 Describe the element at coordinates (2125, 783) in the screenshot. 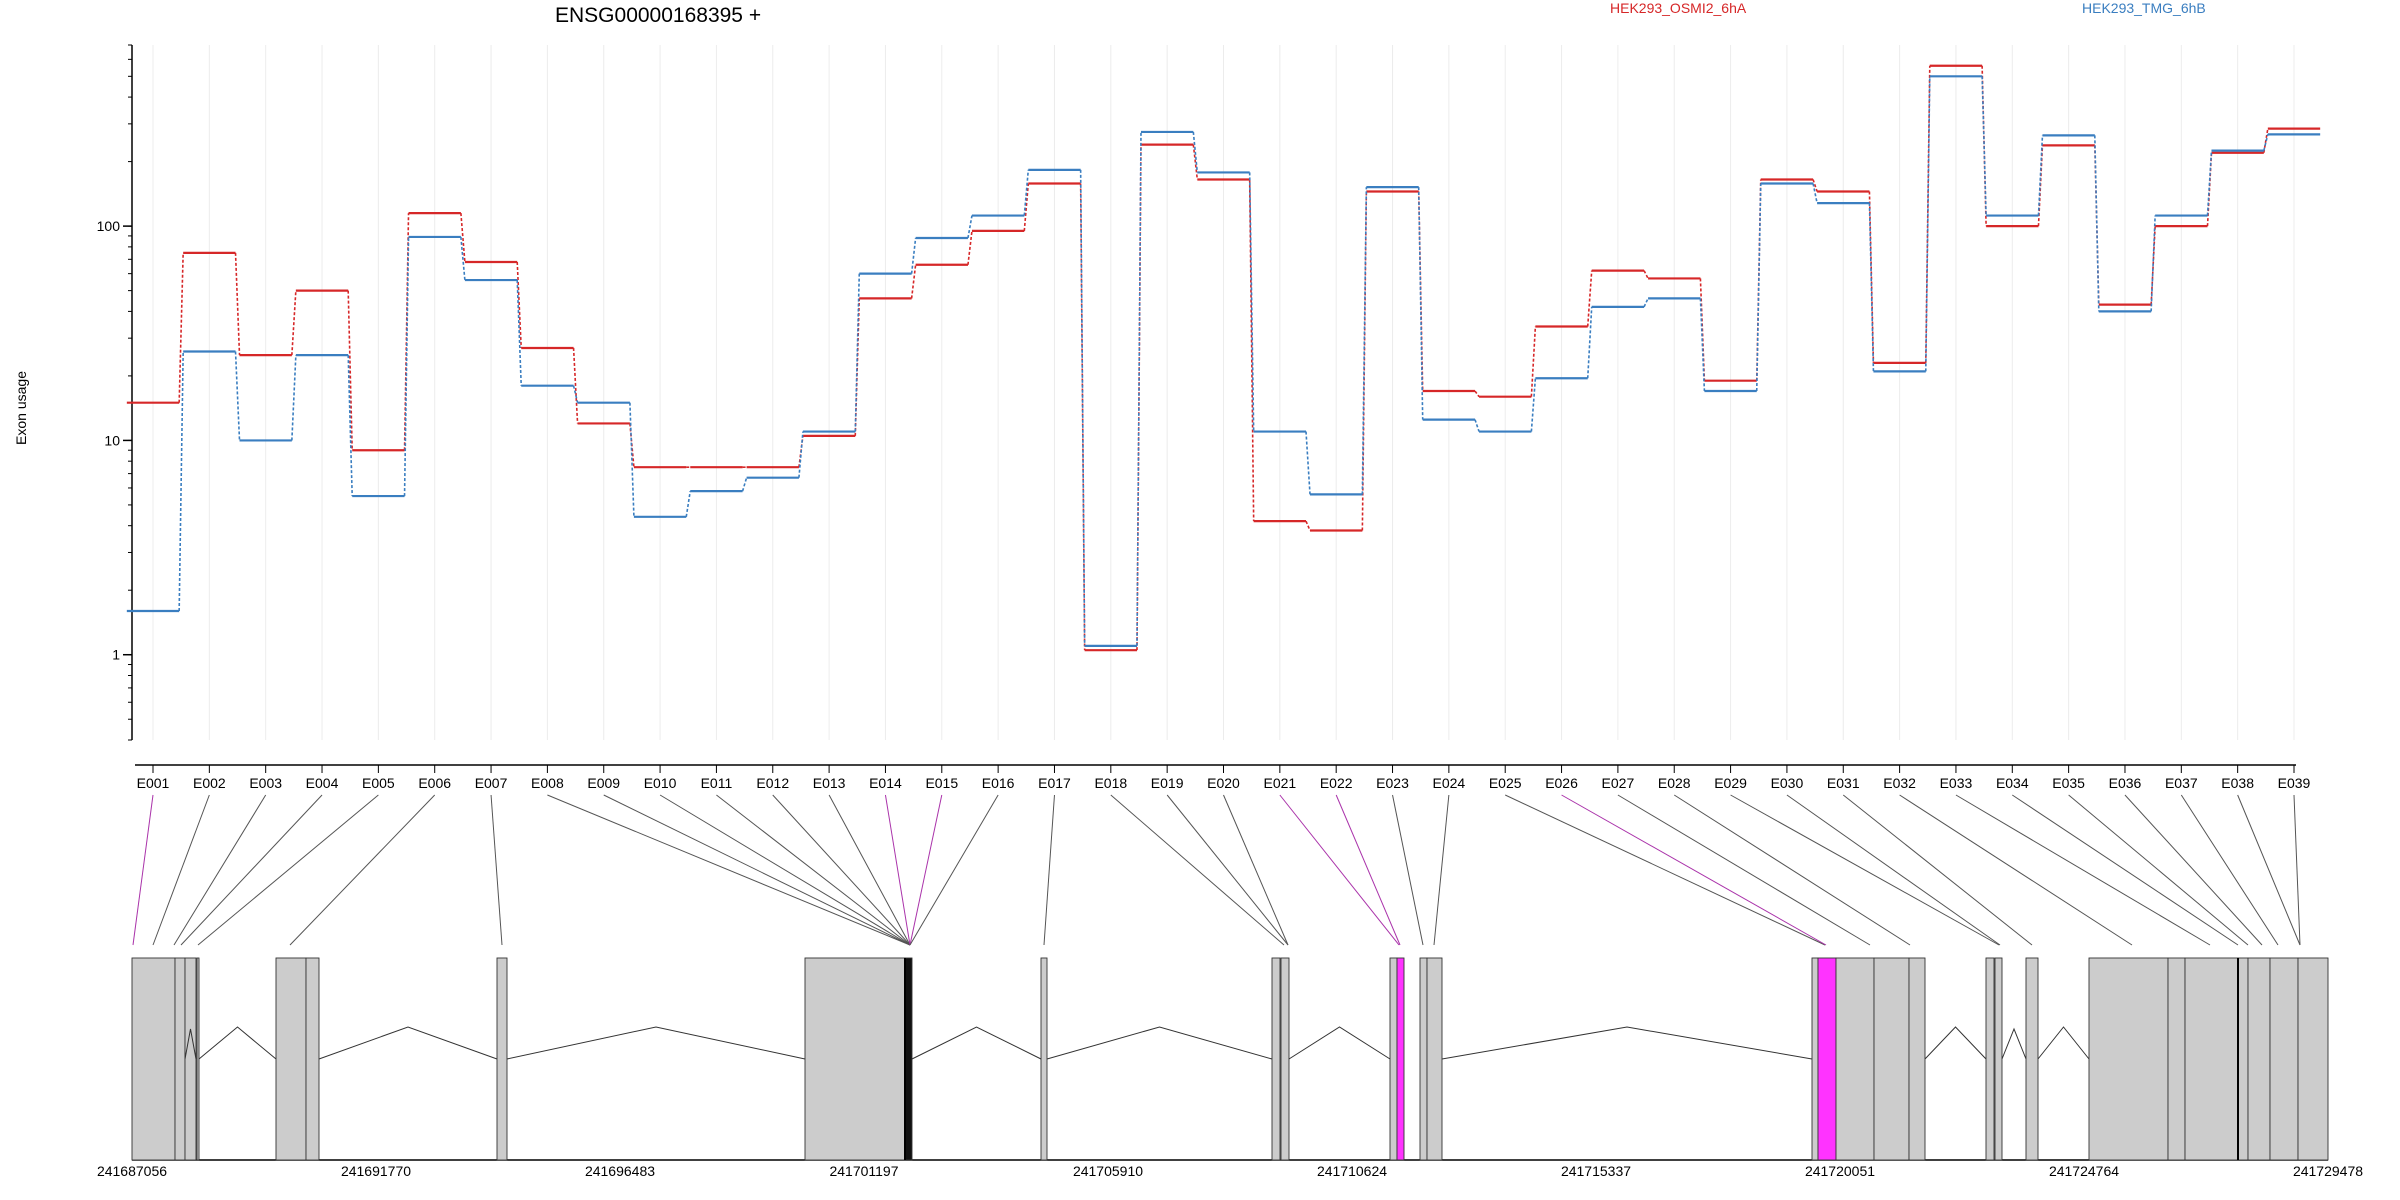

I see `x-tick-label: E036` at that location.